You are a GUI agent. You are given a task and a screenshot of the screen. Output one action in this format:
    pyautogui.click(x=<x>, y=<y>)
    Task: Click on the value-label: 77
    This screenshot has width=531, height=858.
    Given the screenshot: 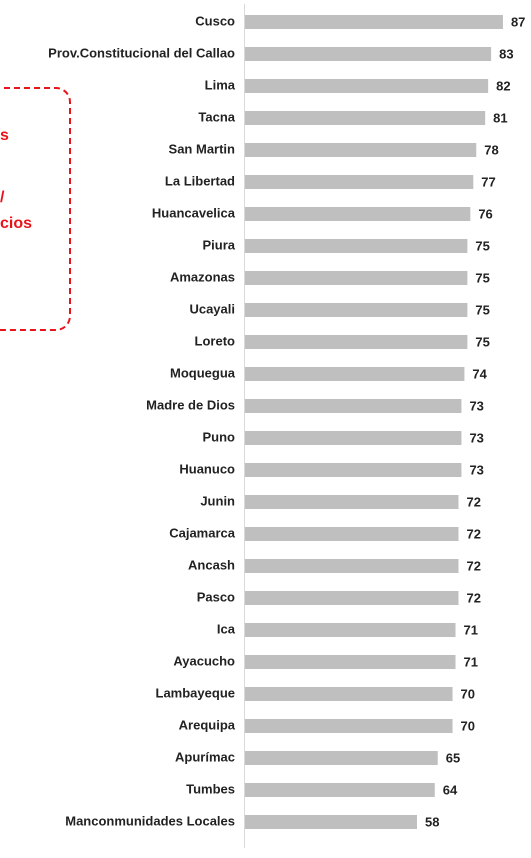 What is the action you would take?
    pyautogui.click(x=488, y=181)
    